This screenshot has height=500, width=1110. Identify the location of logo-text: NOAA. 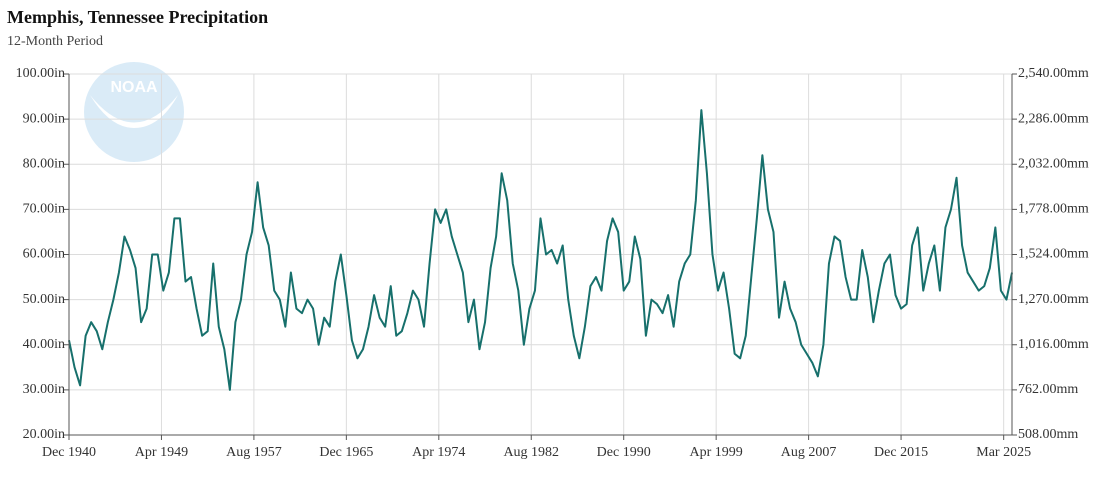
(134, 87).